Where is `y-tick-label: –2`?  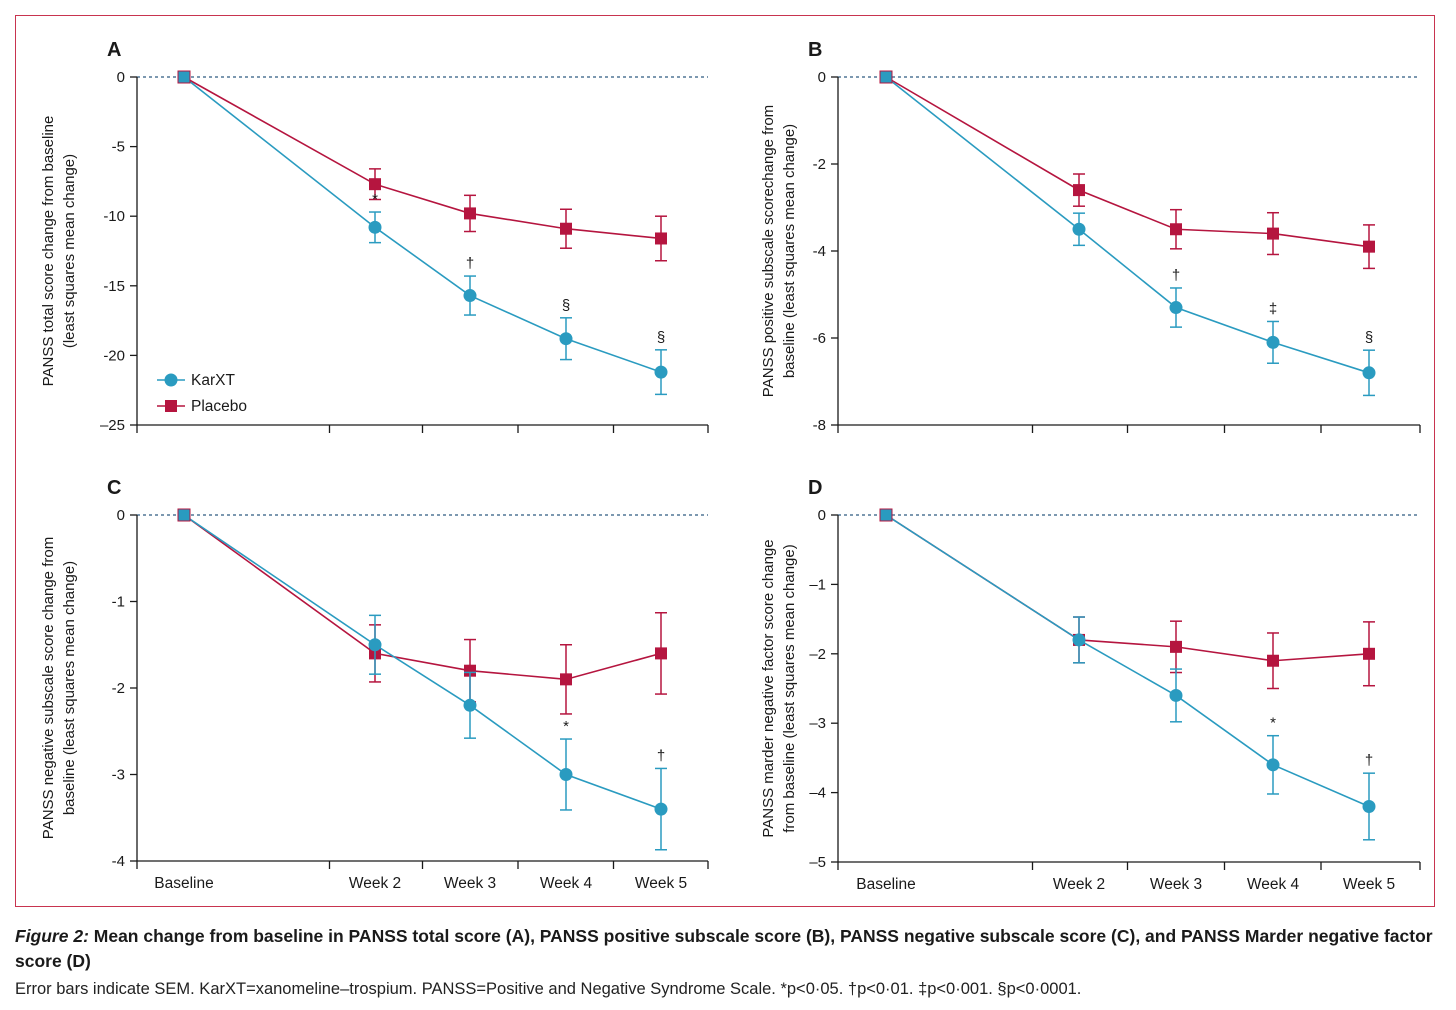
y-tick-label: –2 is located at coordinates (817, 654).